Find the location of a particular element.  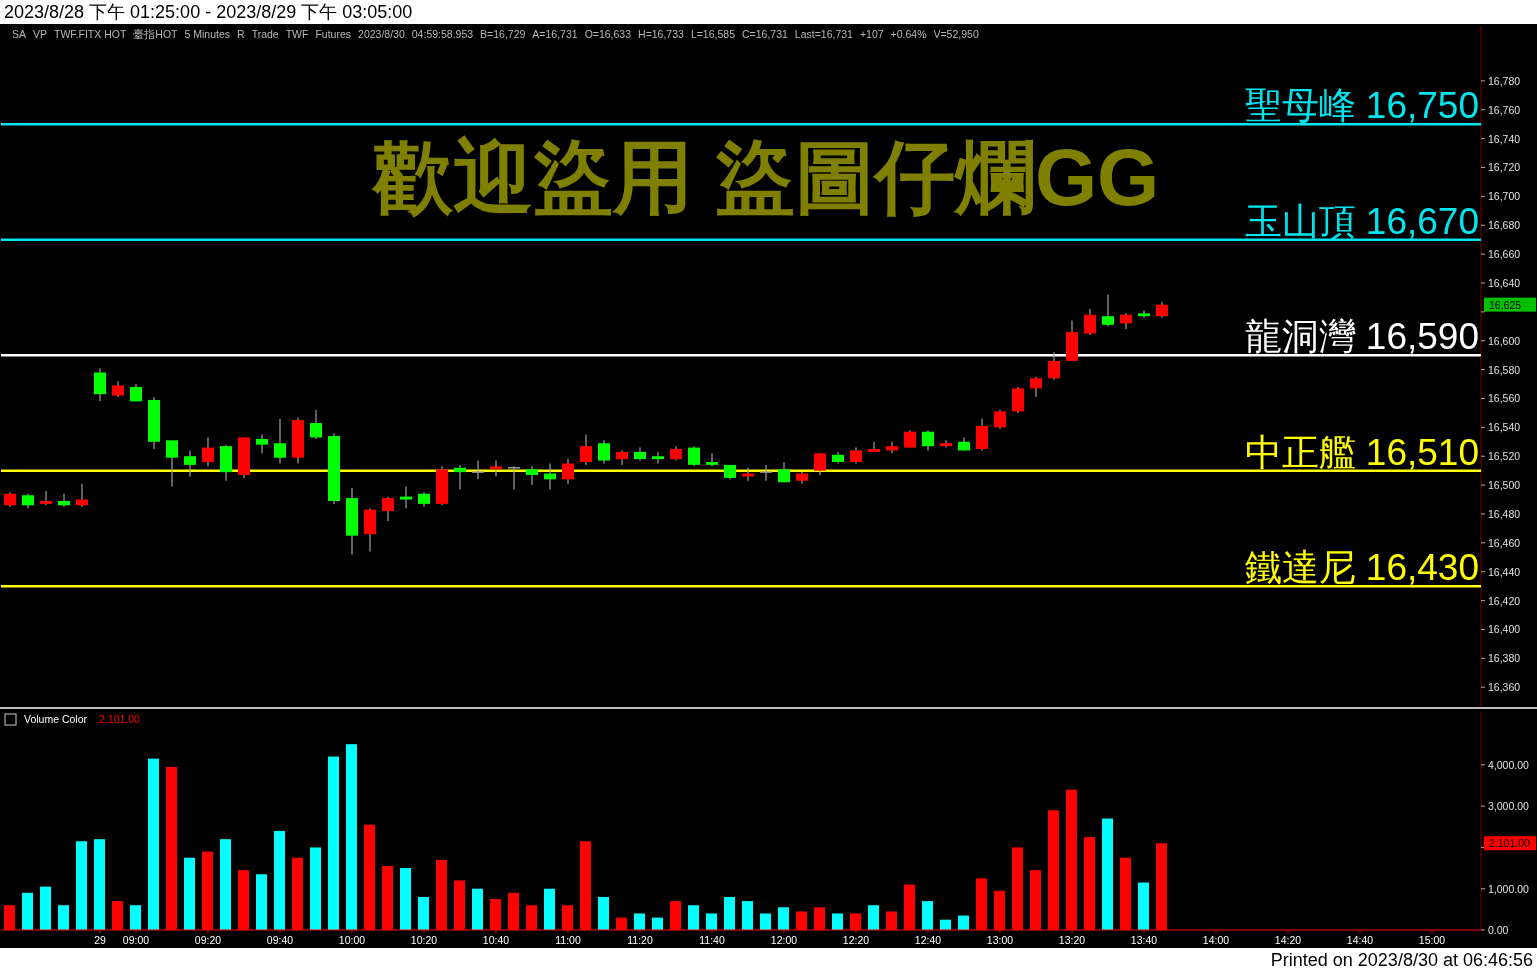

y-tick-label: 16,420 is located at coordinates (1504, 600).